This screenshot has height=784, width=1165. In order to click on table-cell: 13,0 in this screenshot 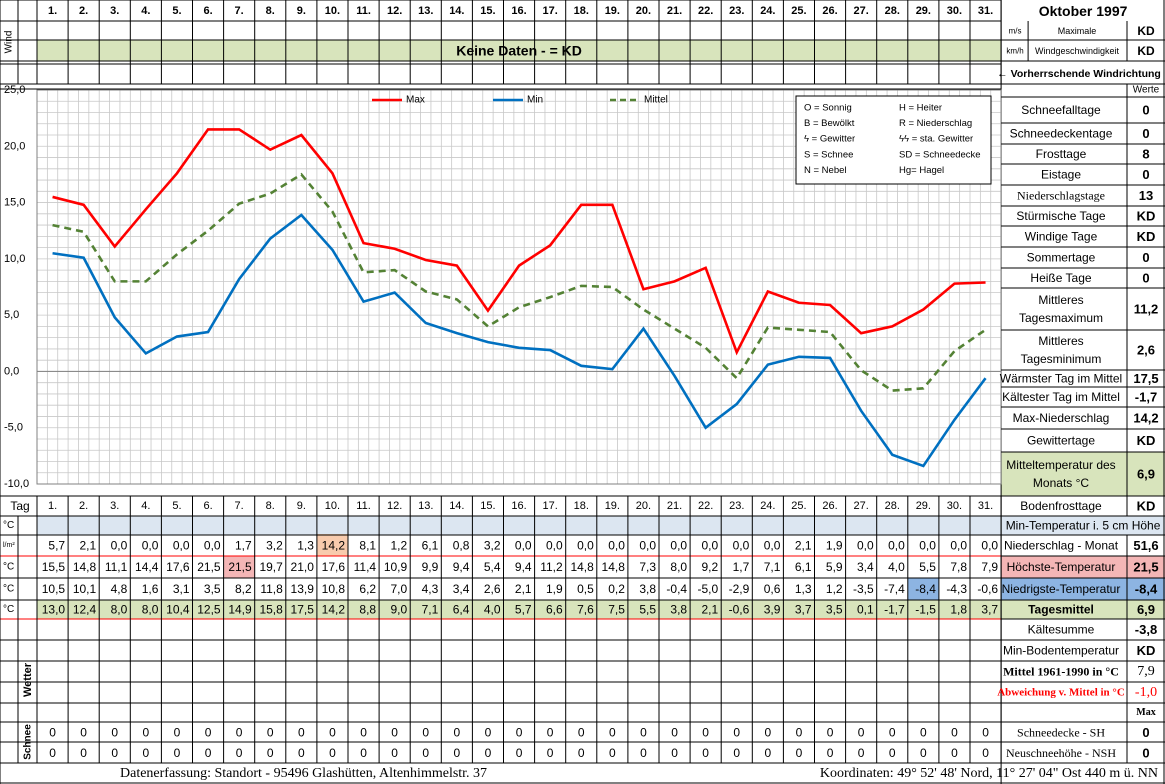, I will do `click(54, 610)`.